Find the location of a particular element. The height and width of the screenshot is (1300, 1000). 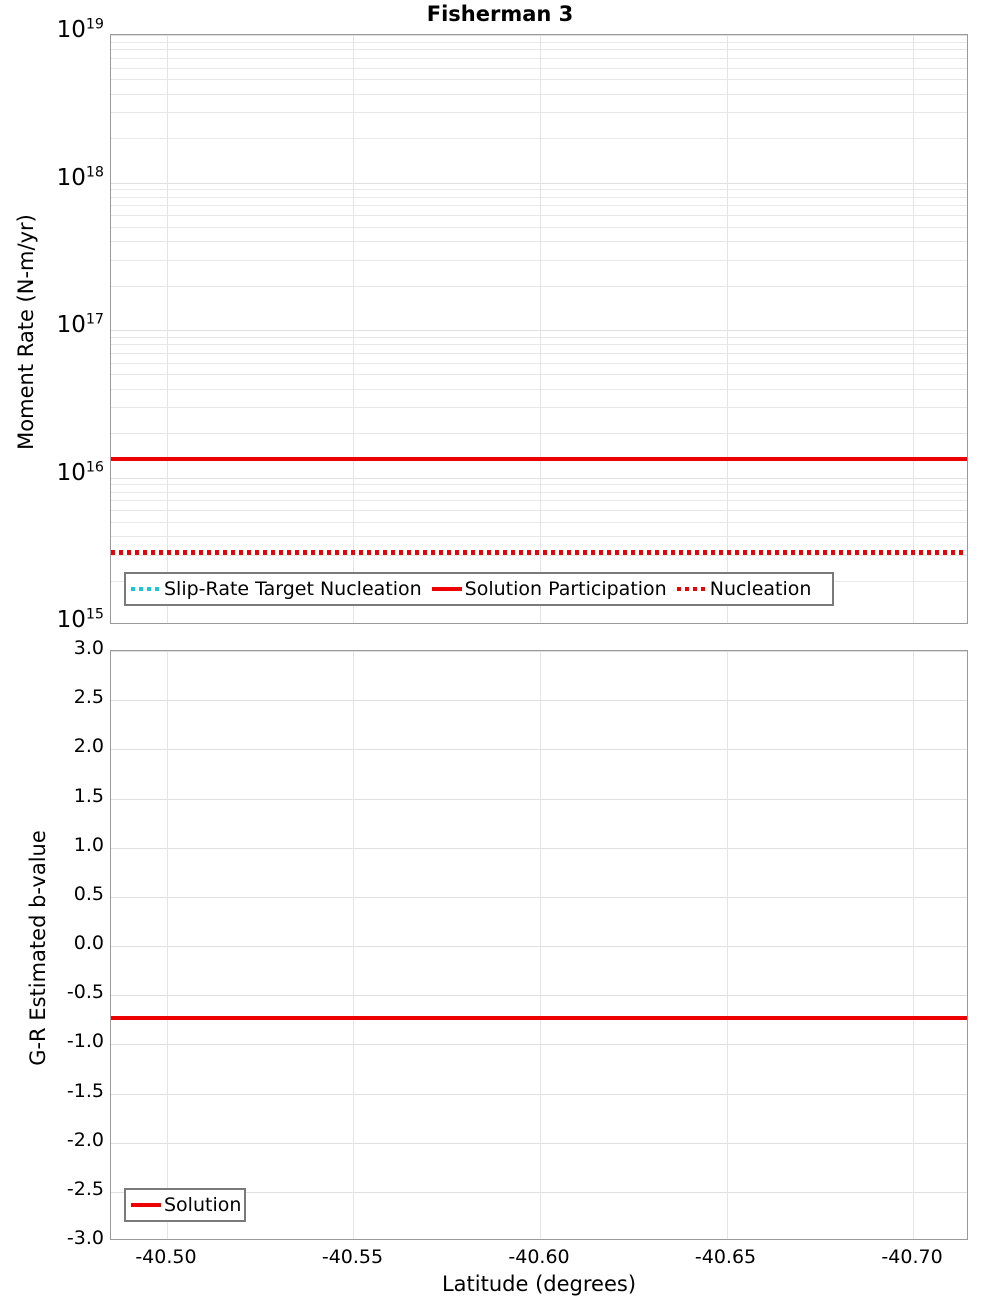

y-tick-label: 2.5 is located at coordinates (88, 697).